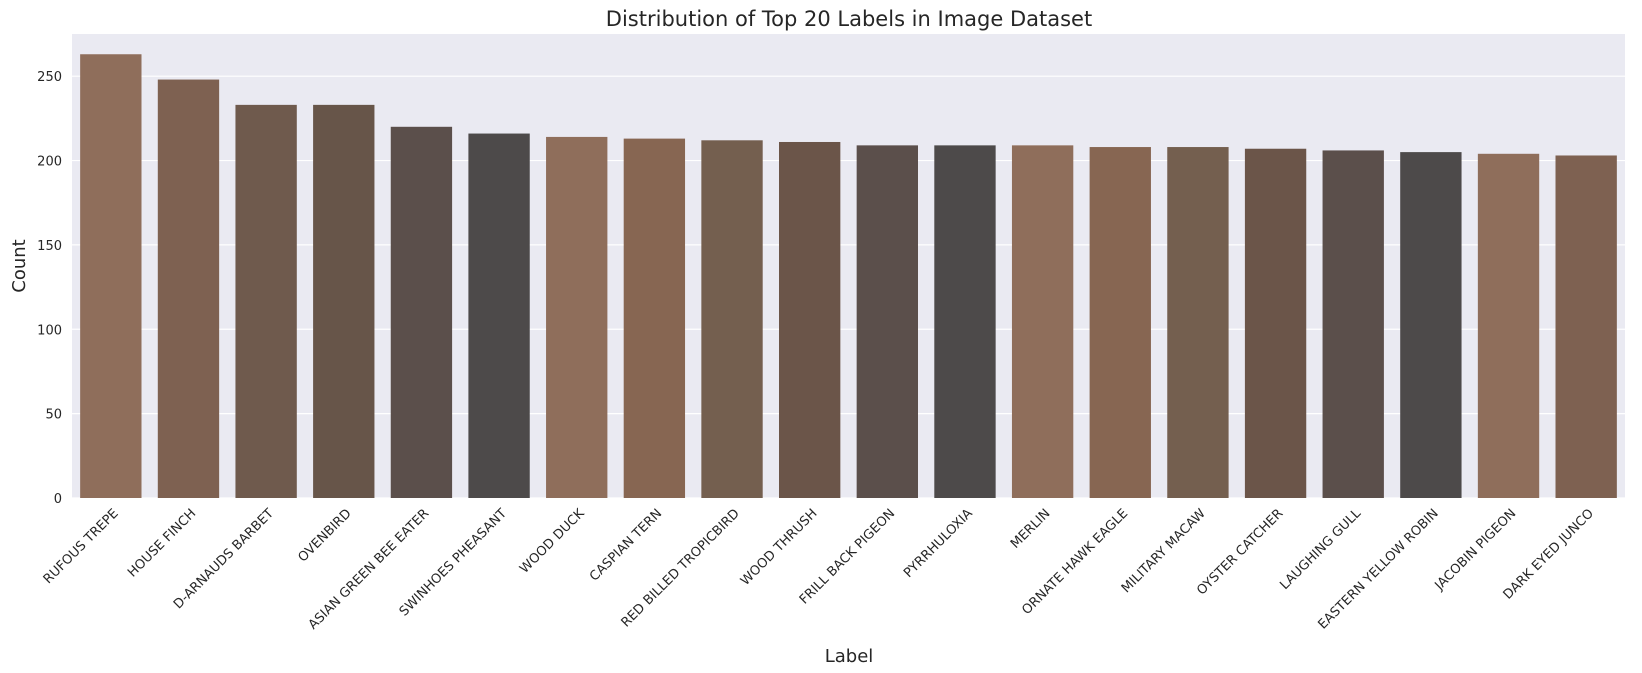  Describe the element at coordinates (1320, 549) in the screenshot. I see `x-tick-label: LAUGHING GULL` at that location.